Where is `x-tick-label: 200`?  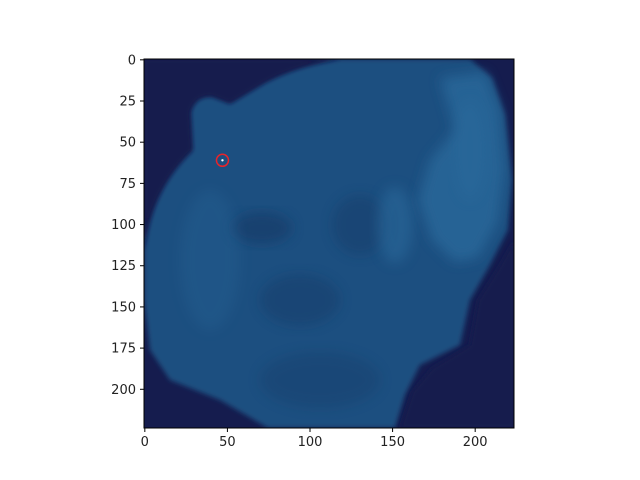
x-tick-label: 200 is located at coordinates (475, 442).